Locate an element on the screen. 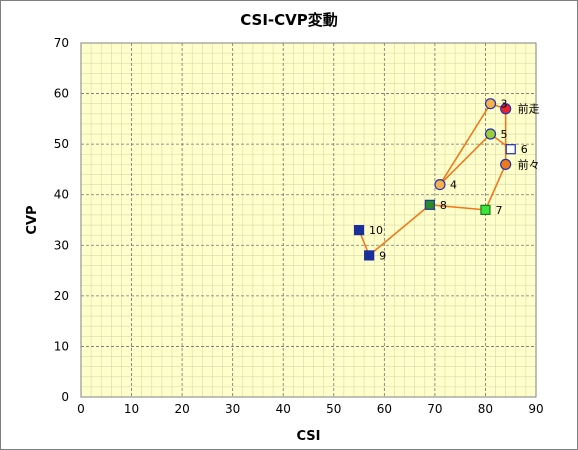 This screenshot has height=450, width=578. marker-前走 is located at coordinates (506, 109).